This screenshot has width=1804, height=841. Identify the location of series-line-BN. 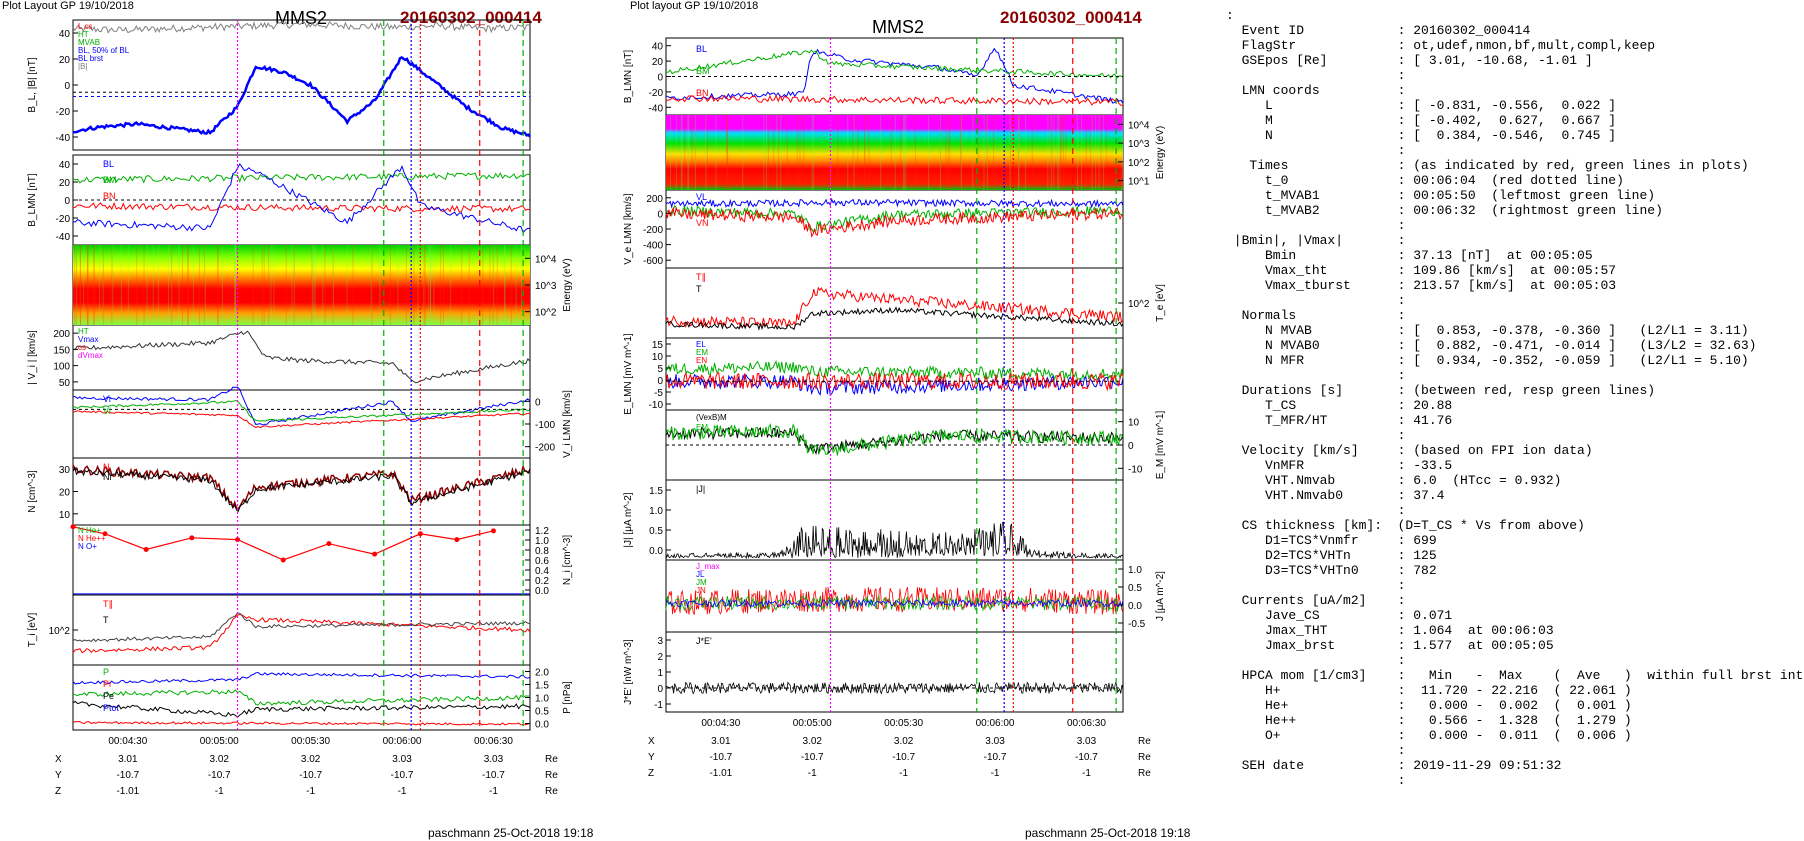
(894, 100).